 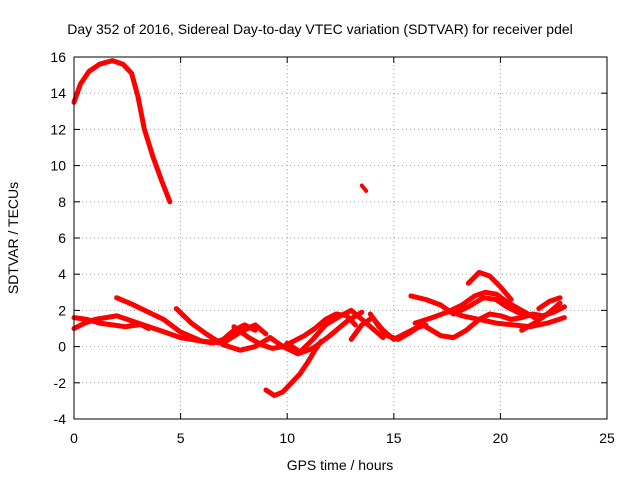 I want to click on y-axis-label: SDTVAR / TECUs, so click(x=13, y=238).